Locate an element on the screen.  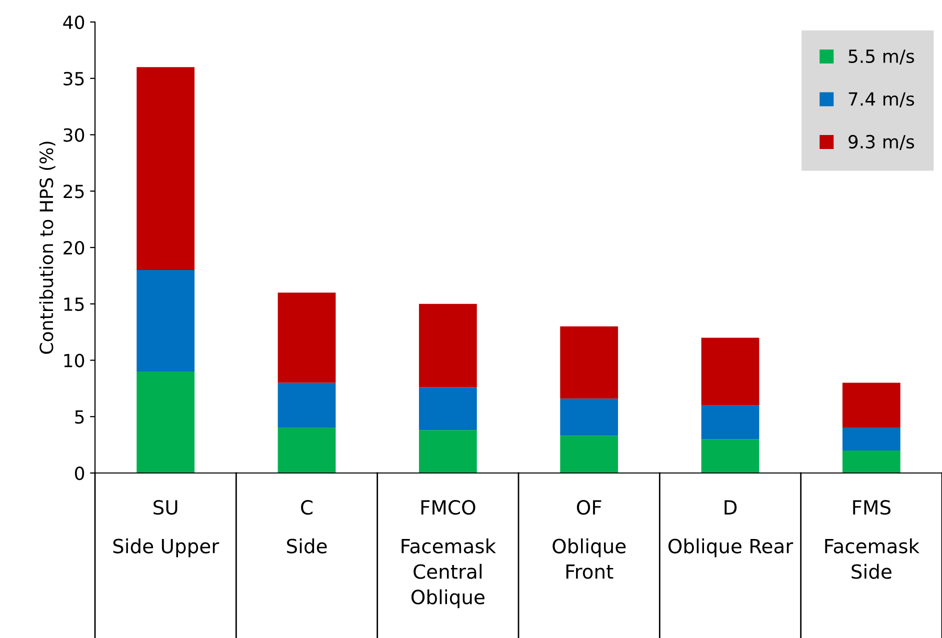
y-tick-label: 10 is located at coordinates (74, 361).